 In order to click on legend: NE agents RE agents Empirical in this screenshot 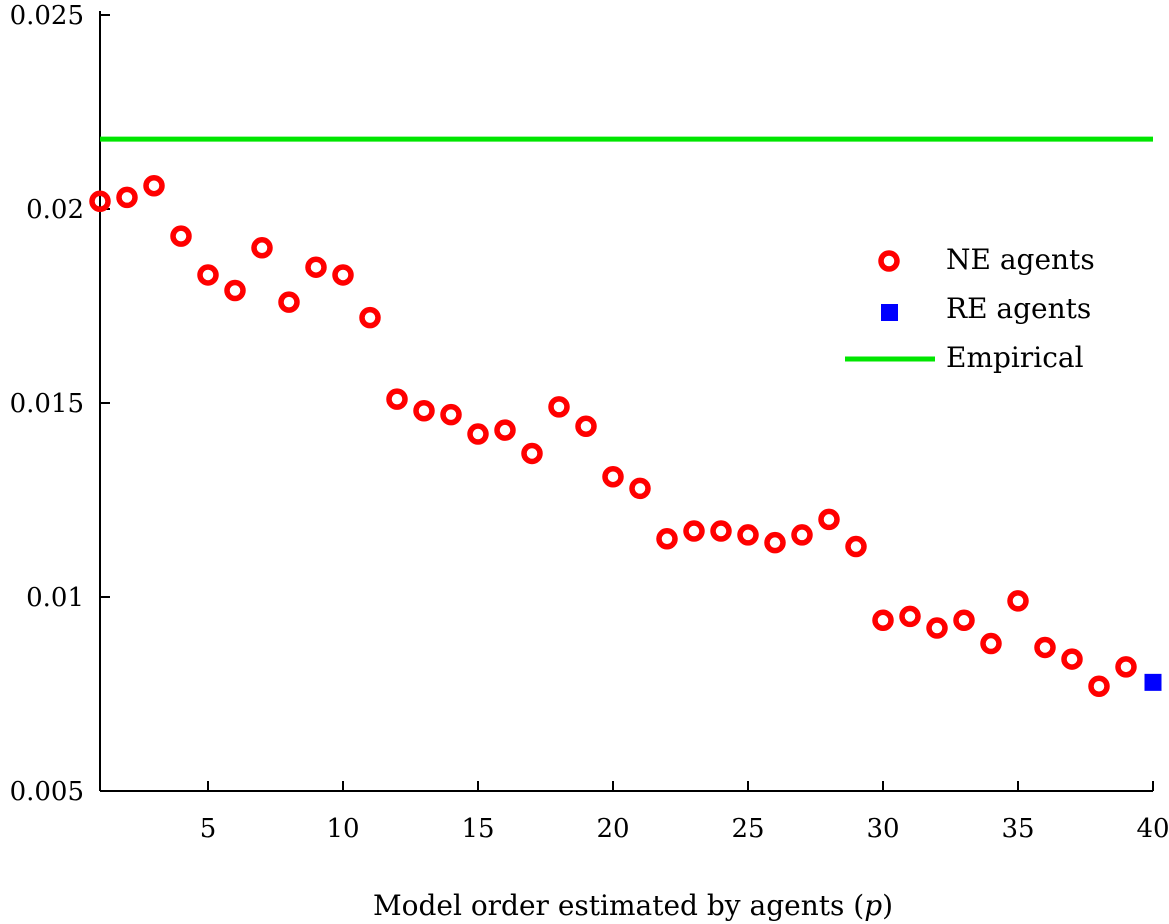, I will do `click(970, 308)`.